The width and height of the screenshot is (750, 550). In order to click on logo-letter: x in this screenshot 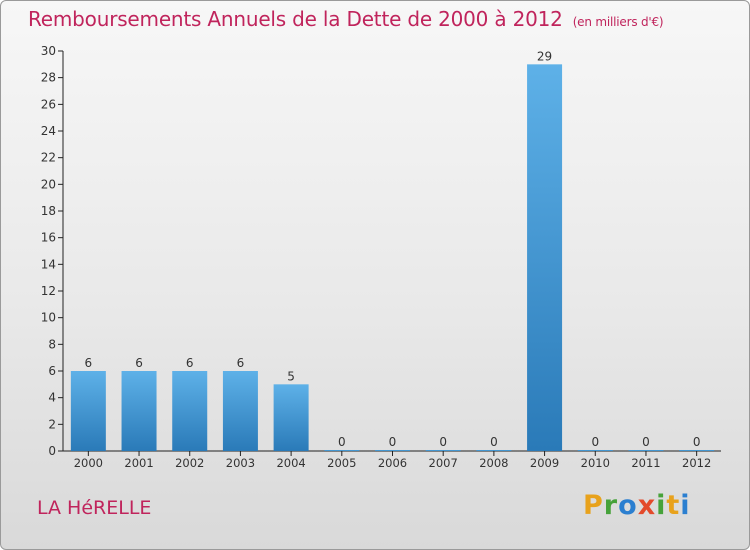, I will do `click(647, 505)`.